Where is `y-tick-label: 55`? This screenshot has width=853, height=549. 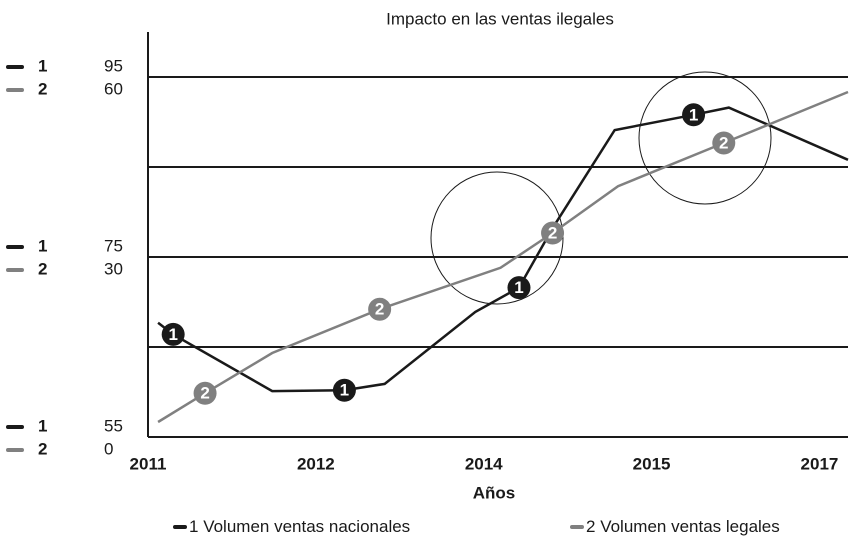 y-tick-label: 55 is located at coordinates (113, 425).